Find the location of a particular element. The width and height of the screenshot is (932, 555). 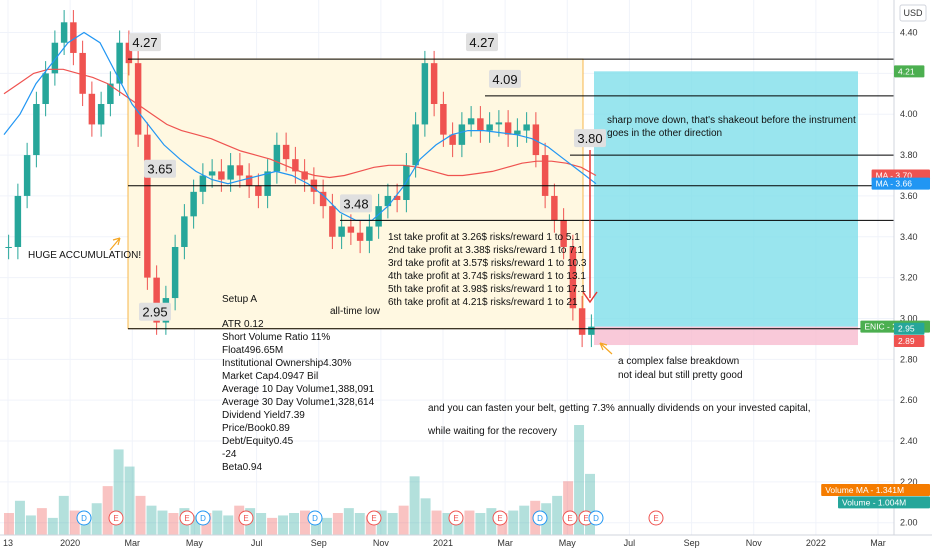

price-badge-text: 2.89 is located at coordinates (906, 341).